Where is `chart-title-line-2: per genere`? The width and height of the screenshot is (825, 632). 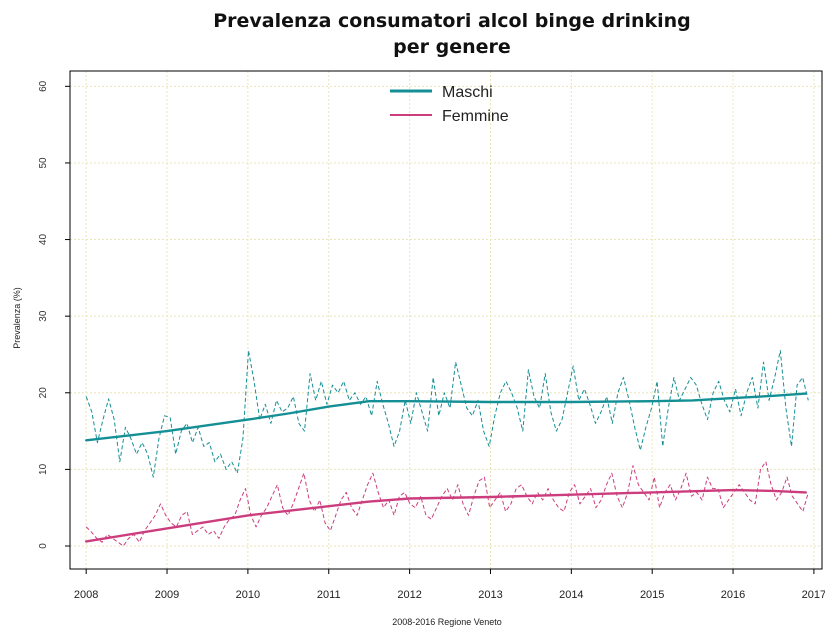
chart-title-line-2: per genere is located at coordinates (452, 47).